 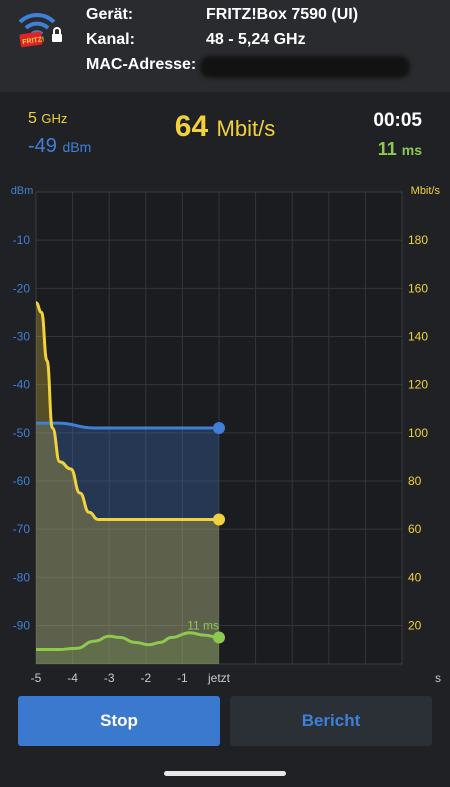 I want to click on rate-line, so click(x=127, y=411).